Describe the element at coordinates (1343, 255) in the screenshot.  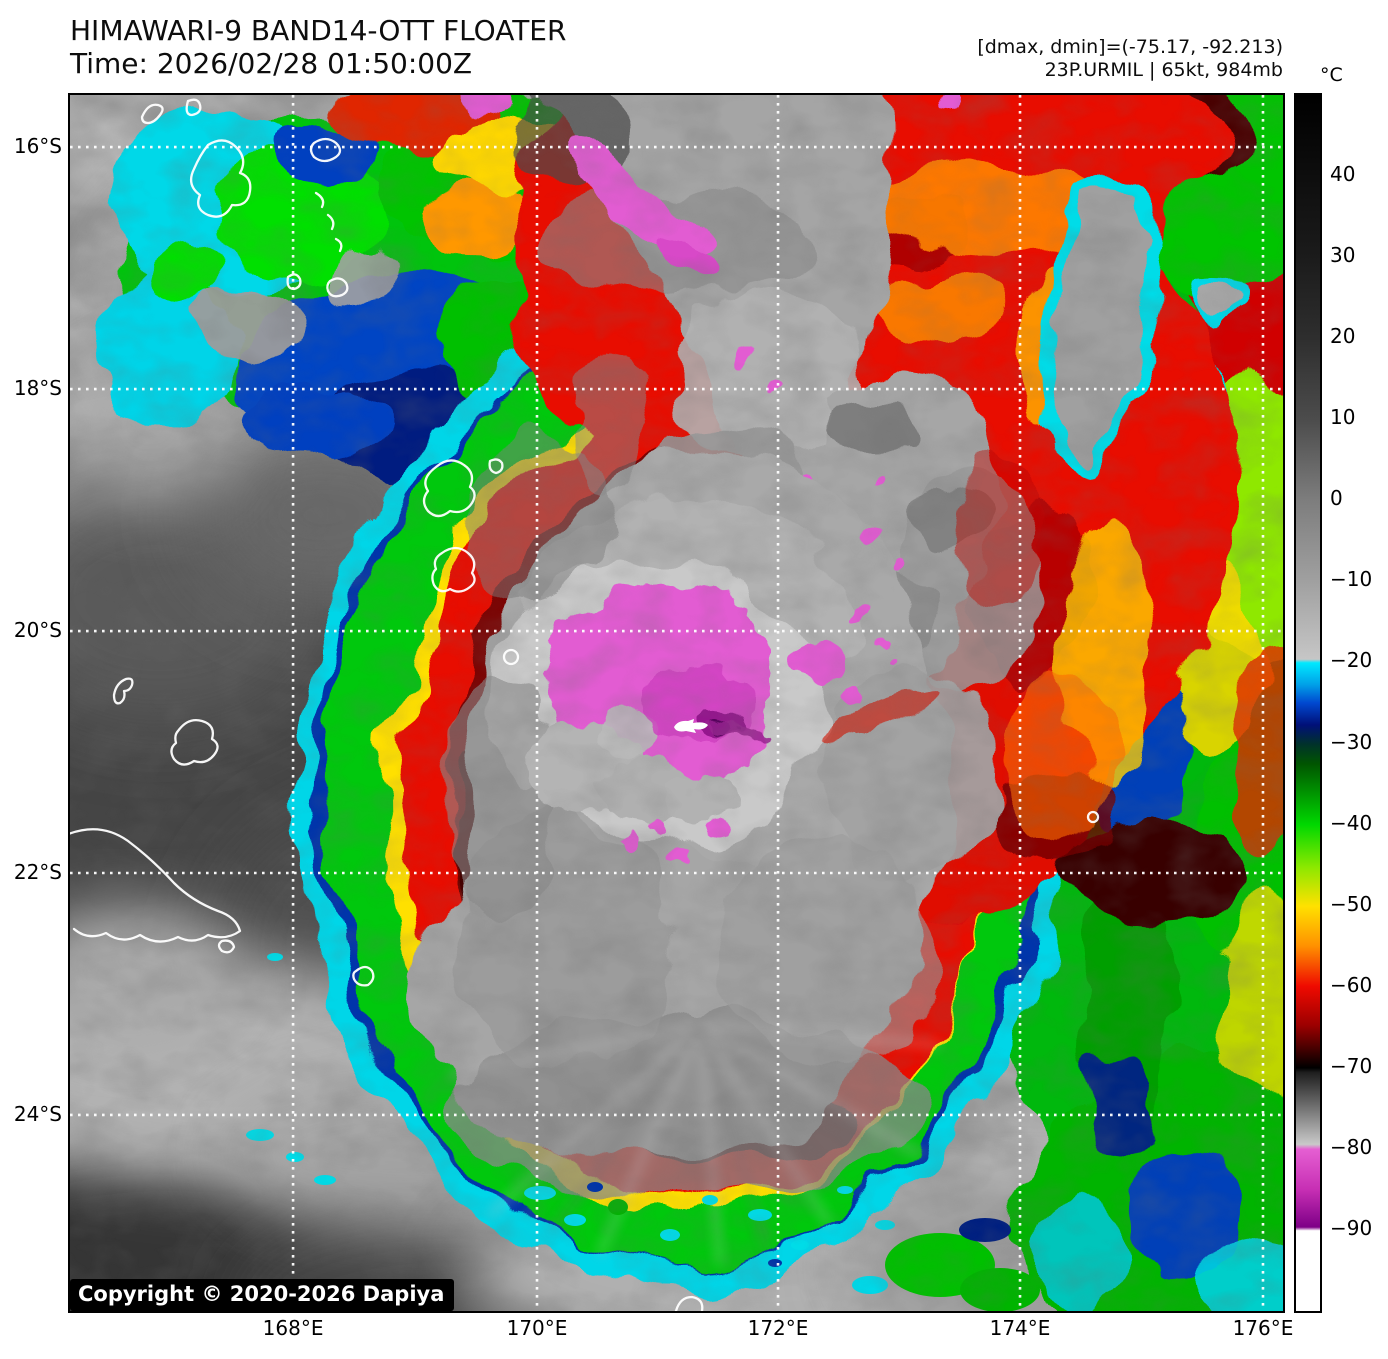
I see `colorbar-tick-label: 30` at that location.